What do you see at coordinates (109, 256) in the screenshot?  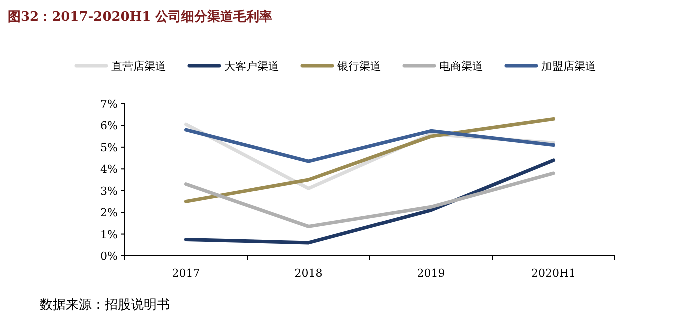 I see `y-tick-label: 0%` at bounding box center [109, 256].